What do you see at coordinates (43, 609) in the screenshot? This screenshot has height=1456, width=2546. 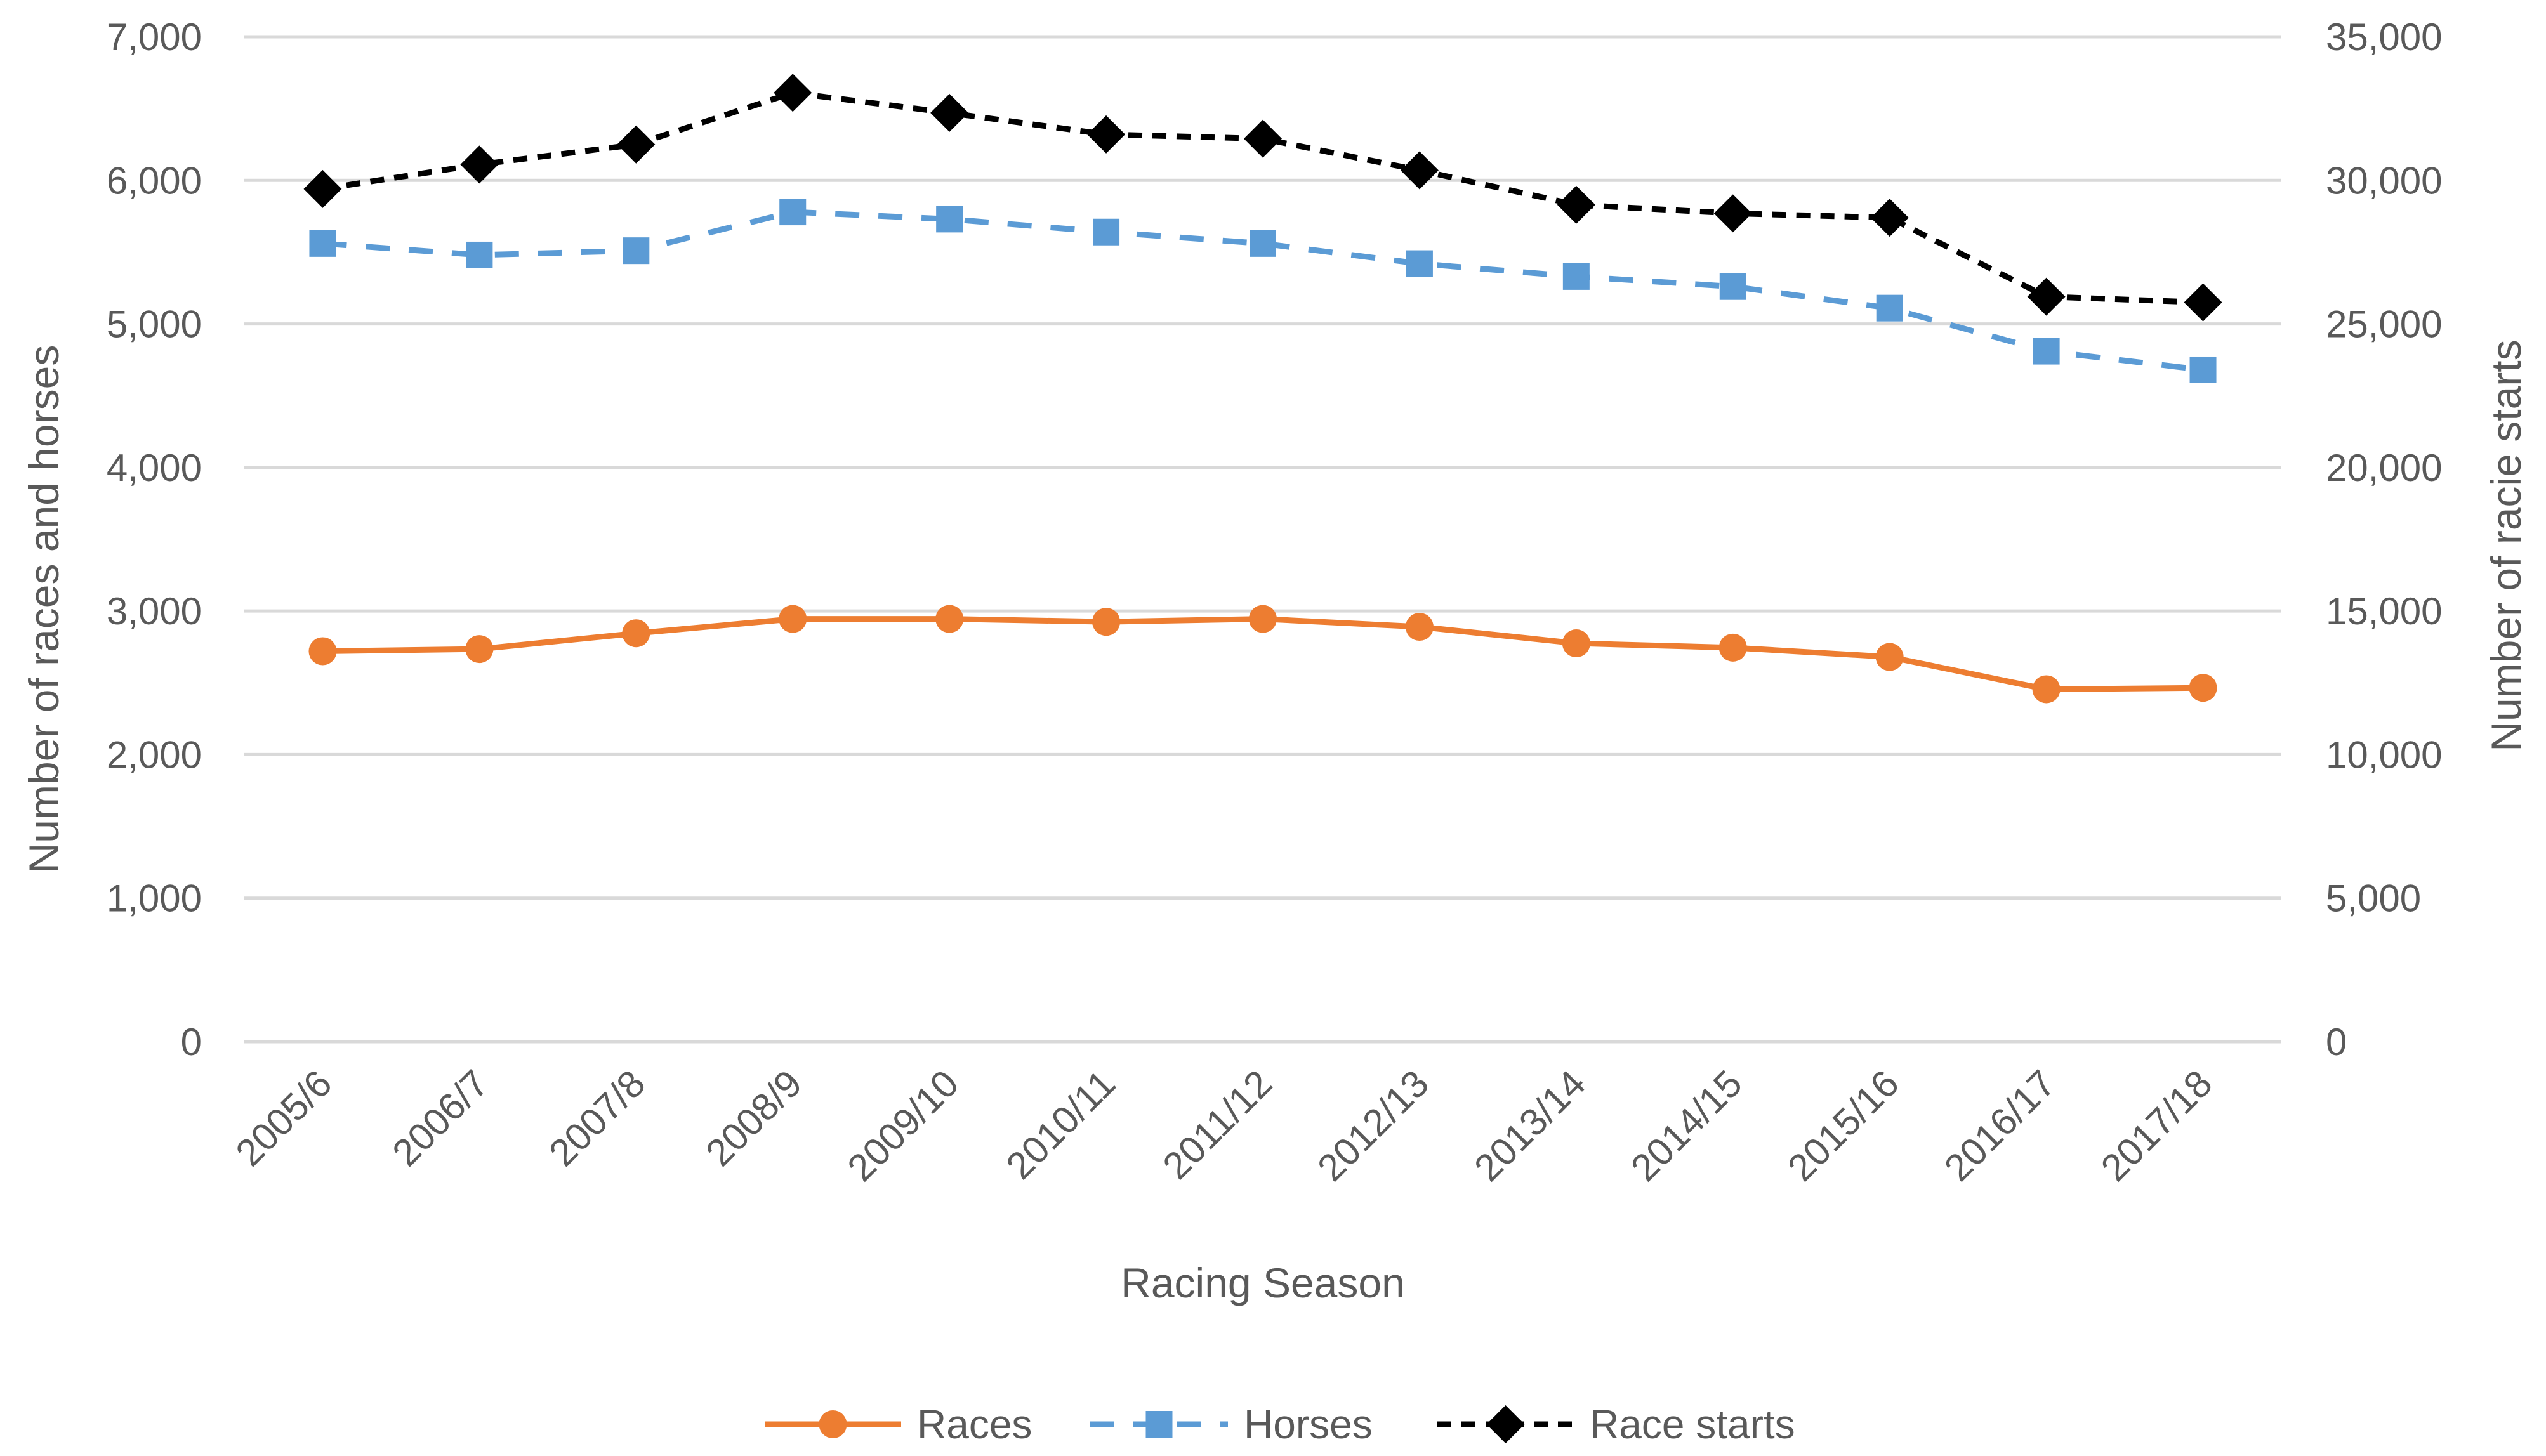 I see `y-axis-title: Number of races and horses` at bounding box center [43, 609].